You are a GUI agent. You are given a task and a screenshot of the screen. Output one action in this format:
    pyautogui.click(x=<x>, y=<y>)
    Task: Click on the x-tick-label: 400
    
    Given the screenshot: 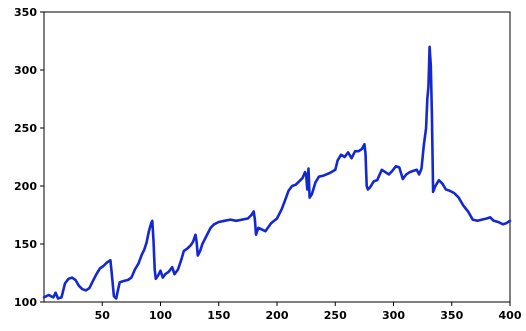 What is the action you would take?
    pyautogui.click(x=510, y=315)
    